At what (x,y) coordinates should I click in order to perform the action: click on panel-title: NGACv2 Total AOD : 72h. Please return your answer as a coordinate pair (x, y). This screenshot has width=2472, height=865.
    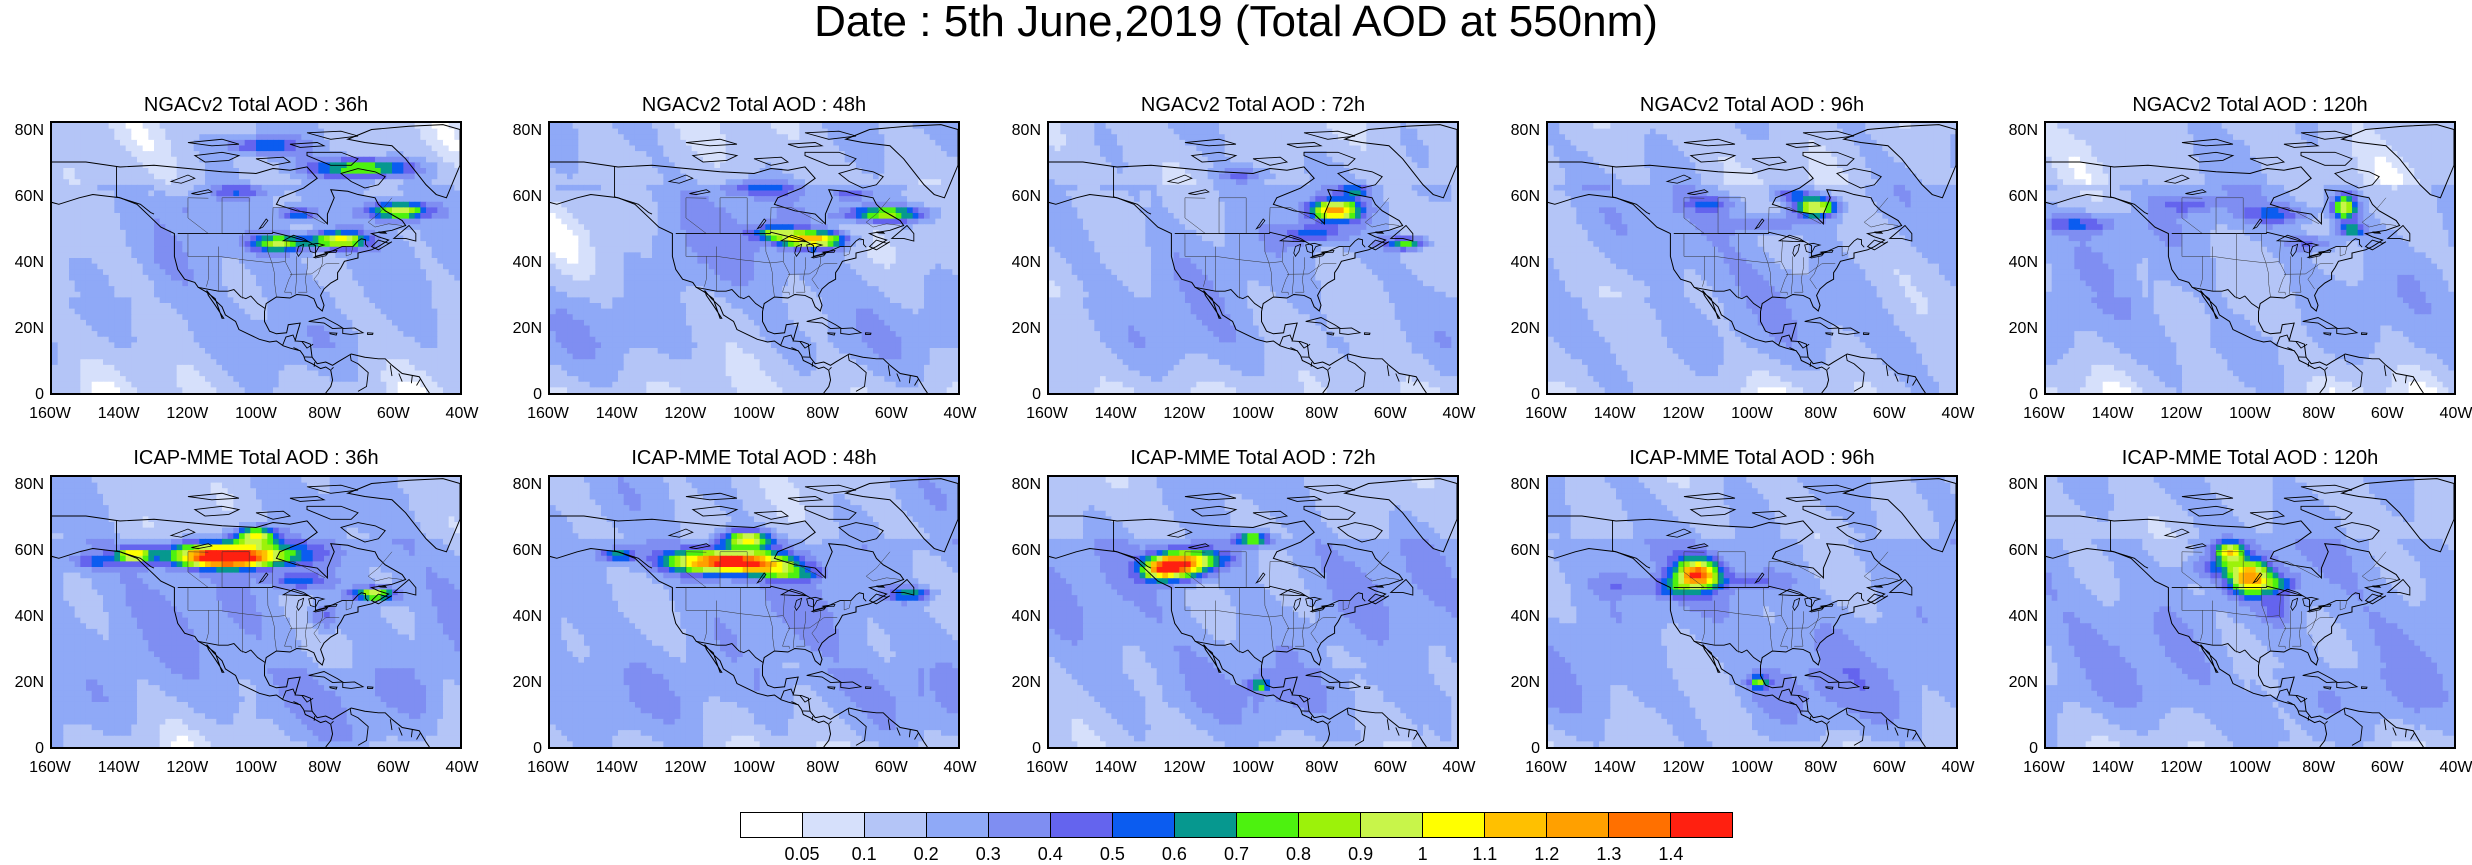
    Looking at the image, I should click on (1253, 105).